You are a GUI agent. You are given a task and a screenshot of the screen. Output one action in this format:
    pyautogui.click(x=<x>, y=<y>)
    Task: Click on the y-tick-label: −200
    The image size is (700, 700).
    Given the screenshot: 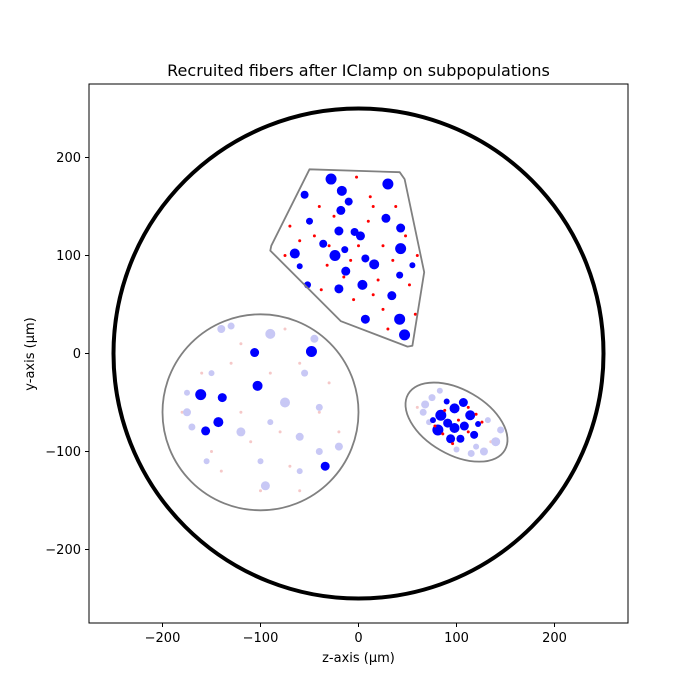 What is the action you would take?
    pyautogui.click(x=63, y=550)
    